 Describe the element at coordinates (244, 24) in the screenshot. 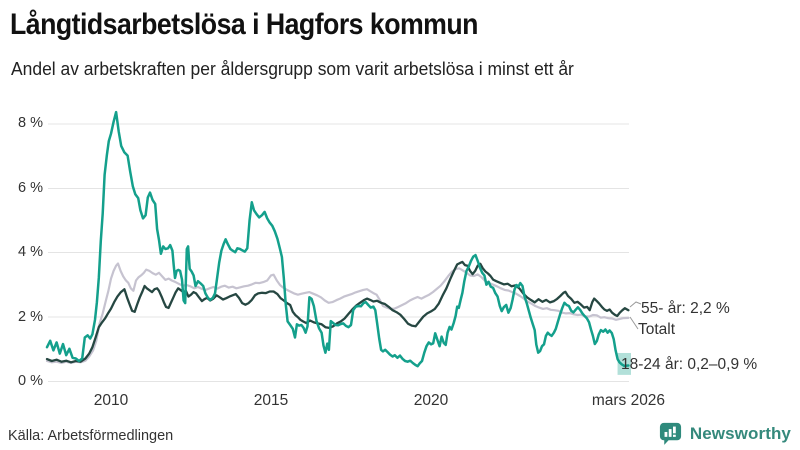

I see `page-title: Långtidsarbetslösa i Hagfors kommun` at that location.